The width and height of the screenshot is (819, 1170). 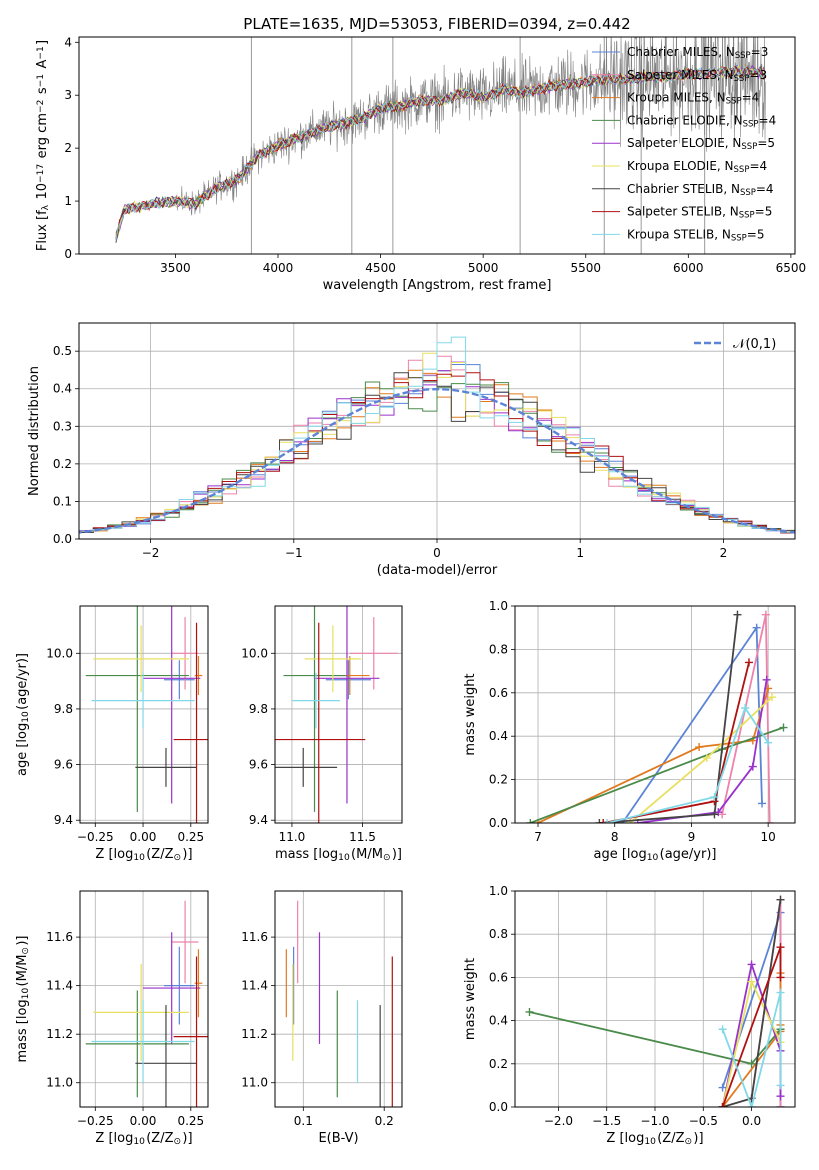 I want to click on x-tick-label: −2.0, so click(x=558, y=1121).